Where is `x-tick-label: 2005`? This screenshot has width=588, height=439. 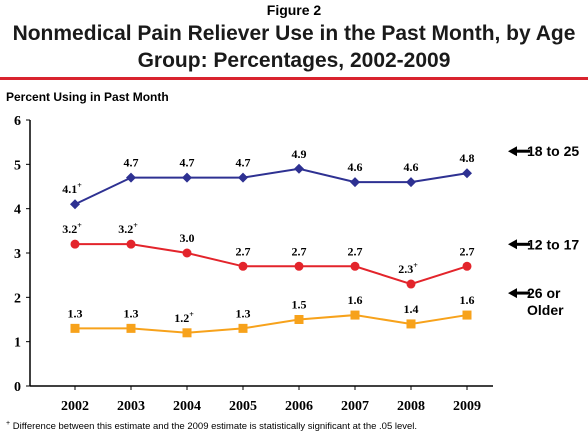
x-tick-label: 2005 is located at coordinates (243, 406).